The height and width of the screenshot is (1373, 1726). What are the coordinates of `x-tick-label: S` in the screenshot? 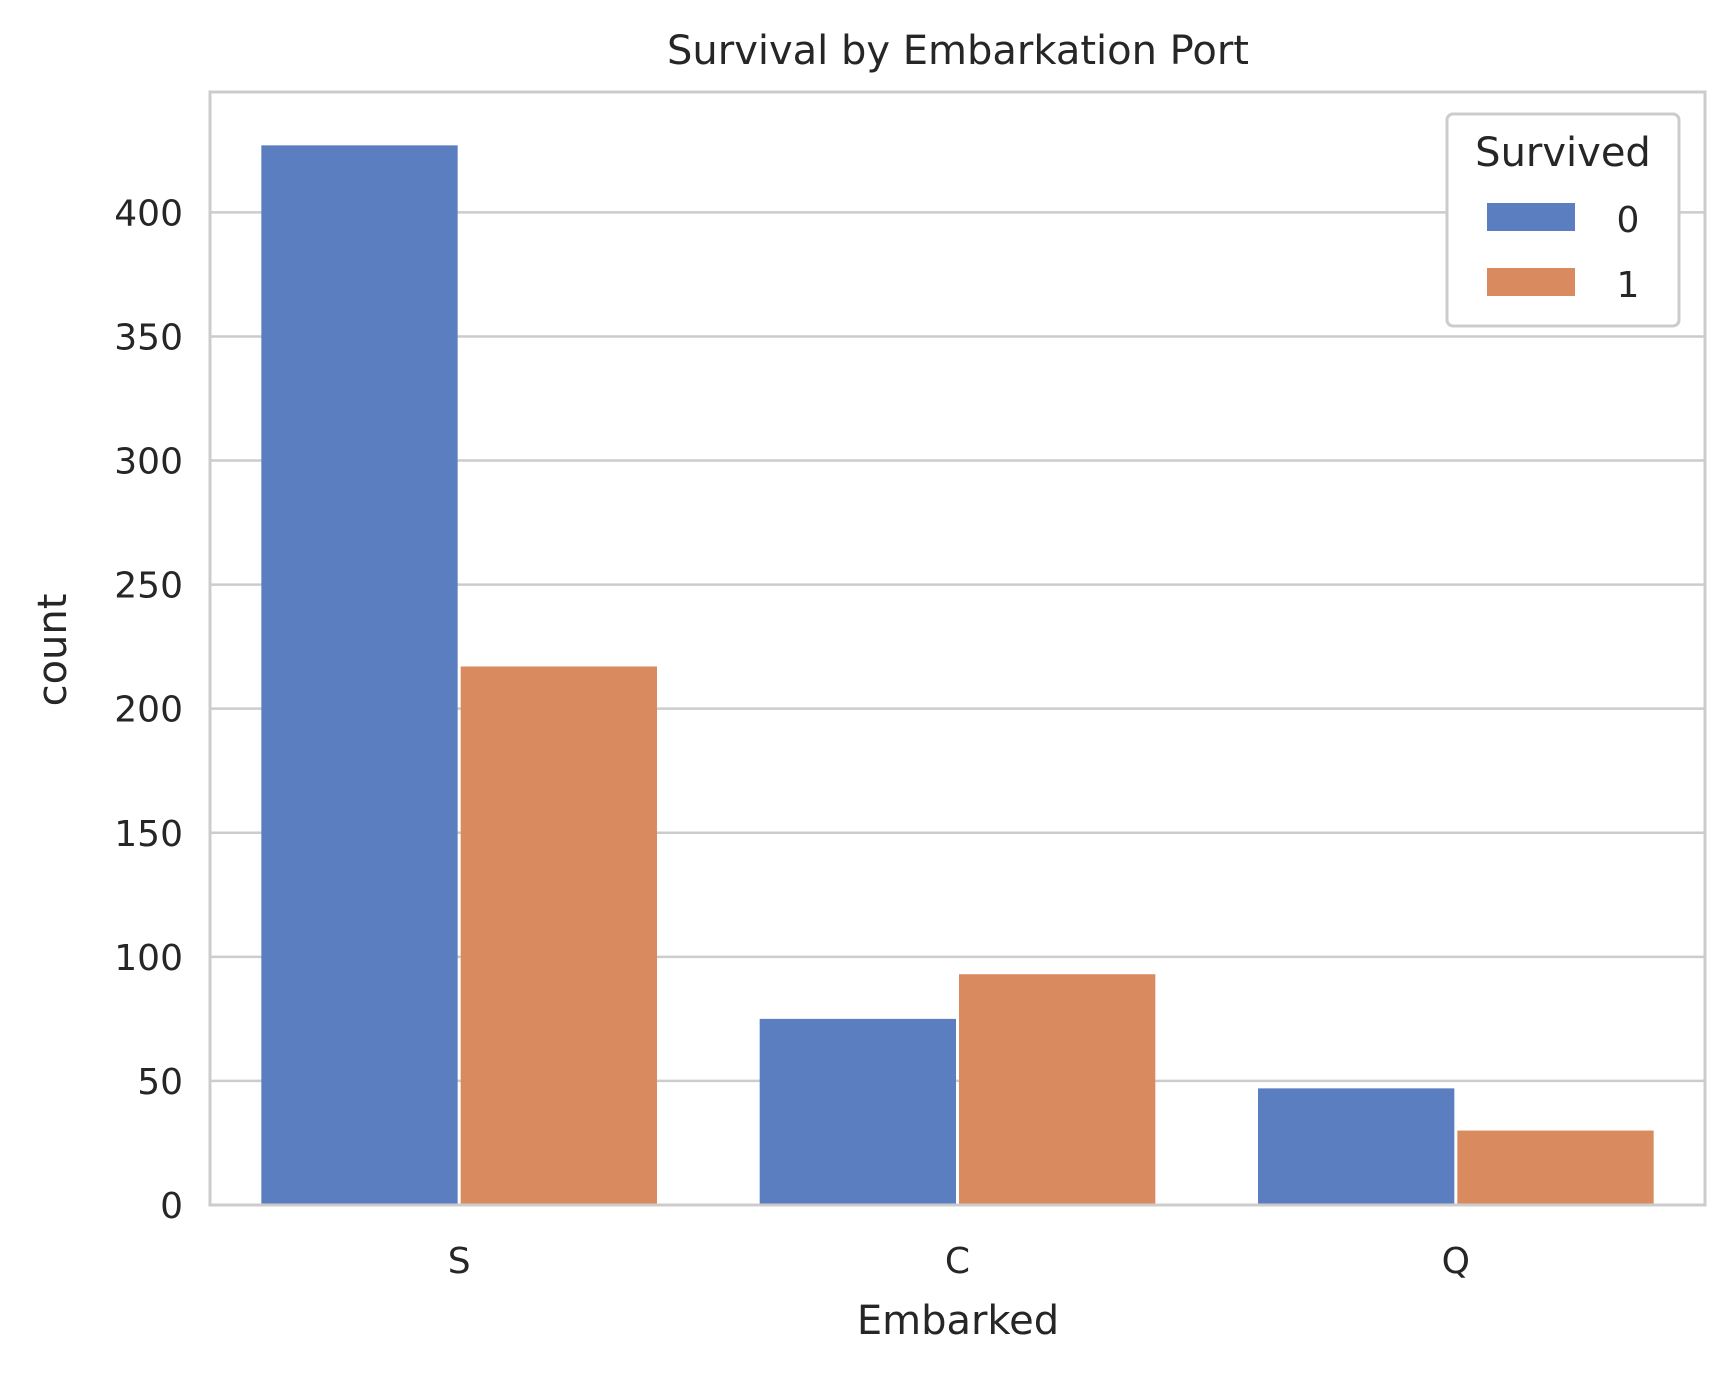 It's located at (459, 1261).